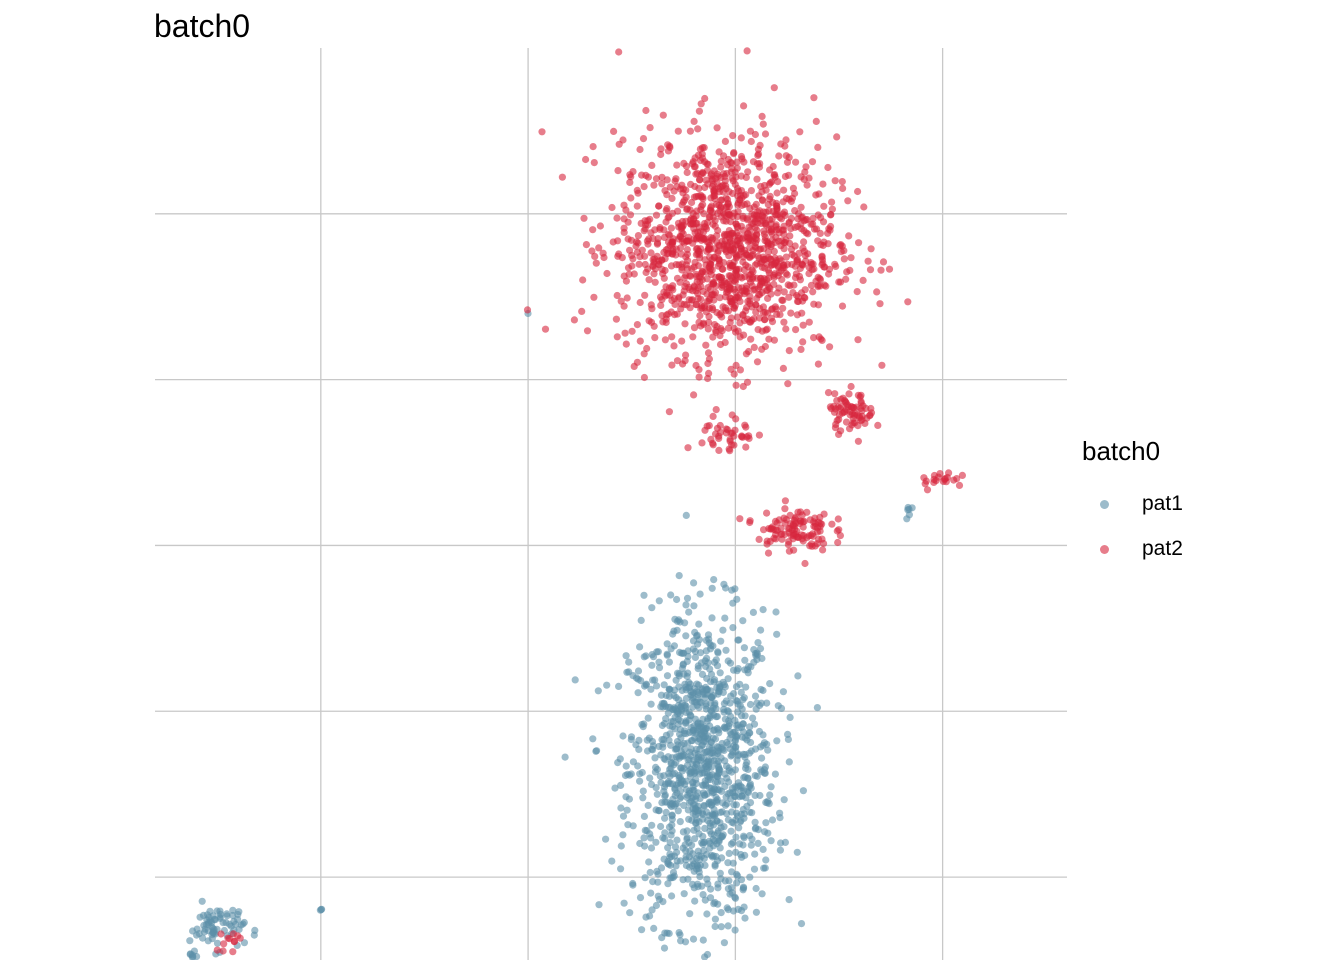 This screenshot has width=1344, height=960. What do you see at coordinates (1121, 451) in the screenshot?
I see `legend-title: batch0` at bounding box center [1121, 451].